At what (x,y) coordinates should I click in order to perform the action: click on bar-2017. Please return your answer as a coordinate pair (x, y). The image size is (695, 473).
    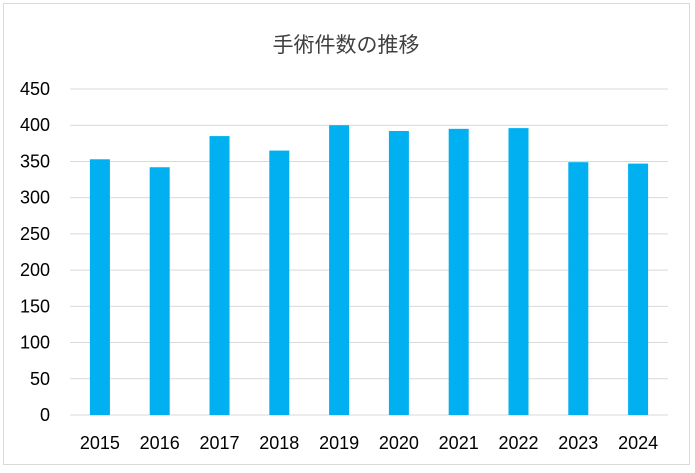
    Looking at the image, I should click on (219, 276).